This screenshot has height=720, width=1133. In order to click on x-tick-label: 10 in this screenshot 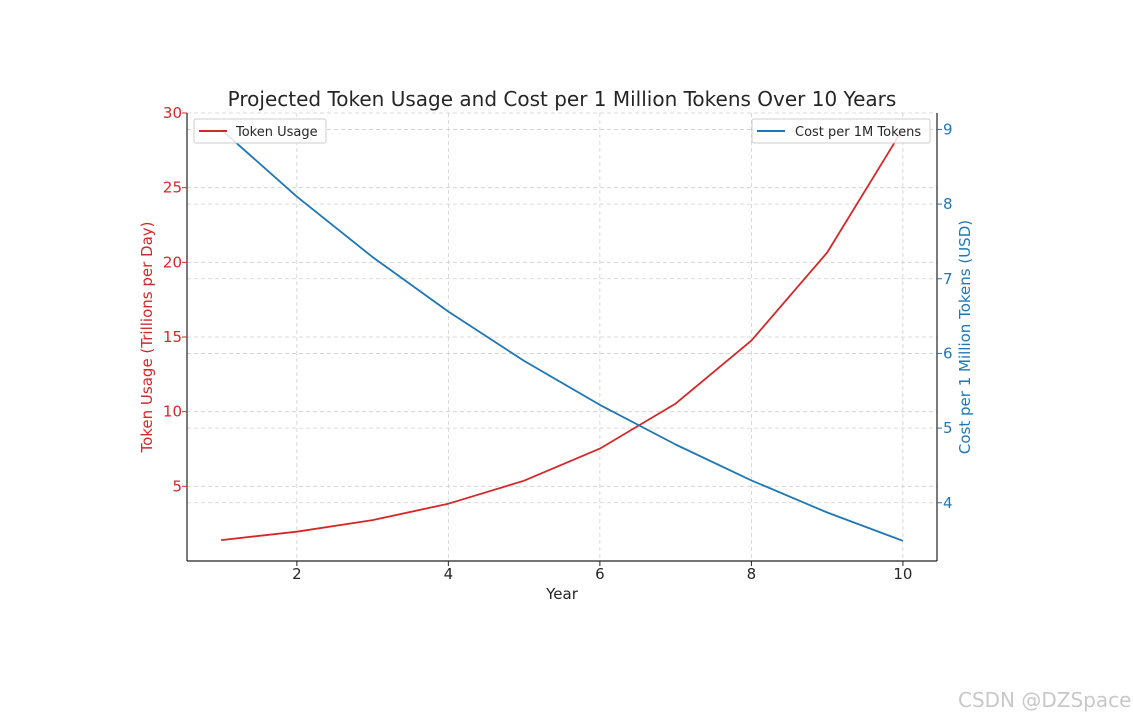, I will do `click(902, 574)`.